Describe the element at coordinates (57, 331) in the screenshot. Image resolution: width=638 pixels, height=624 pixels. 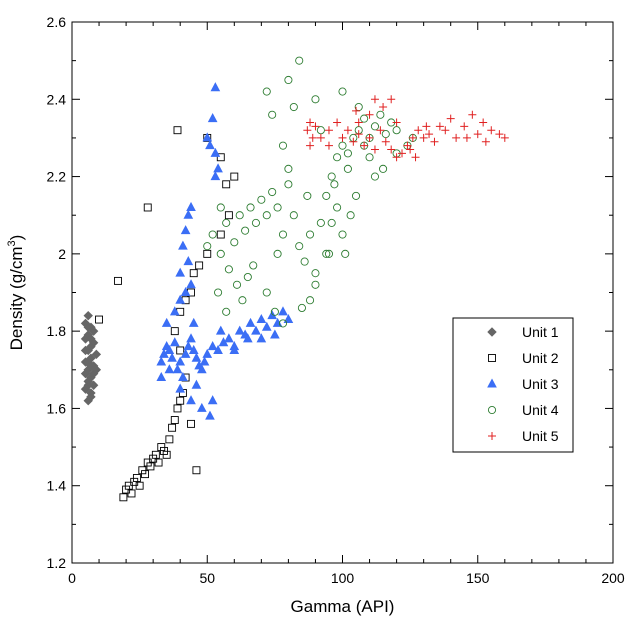
I see `y-tick-label: 1.8` at that location.